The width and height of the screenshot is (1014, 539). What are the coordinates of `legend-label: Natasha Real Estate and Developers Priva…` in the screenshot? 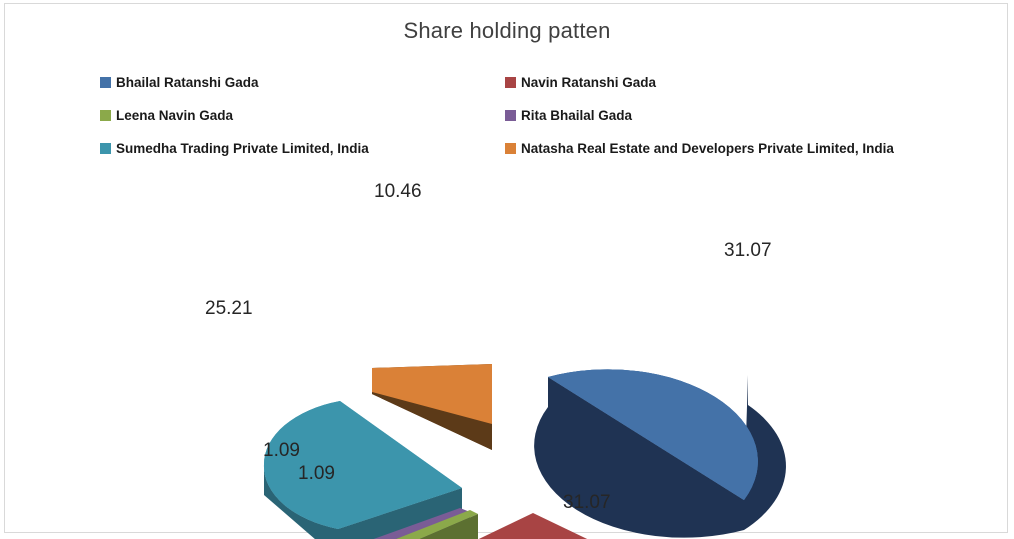 It's located at (707, 148).